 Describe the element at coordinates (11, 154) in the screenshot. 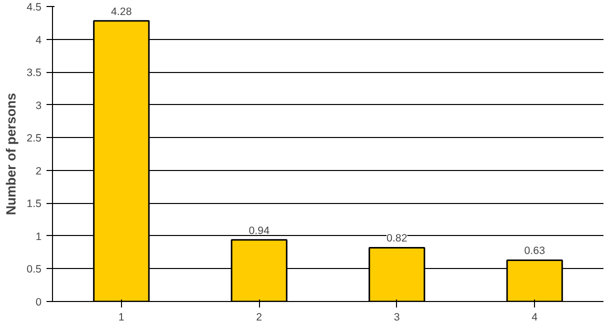

I see `y-axis-title: Number of persons` at that location.